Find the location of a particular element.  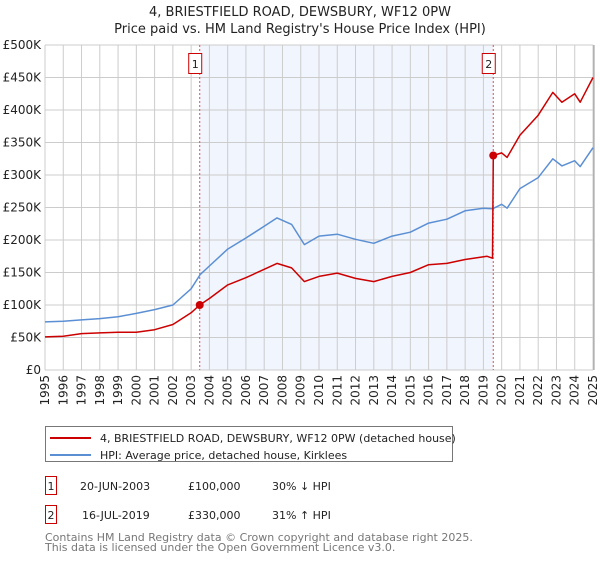

x-tick-label: 2017 is located at coordinates (447, 390).